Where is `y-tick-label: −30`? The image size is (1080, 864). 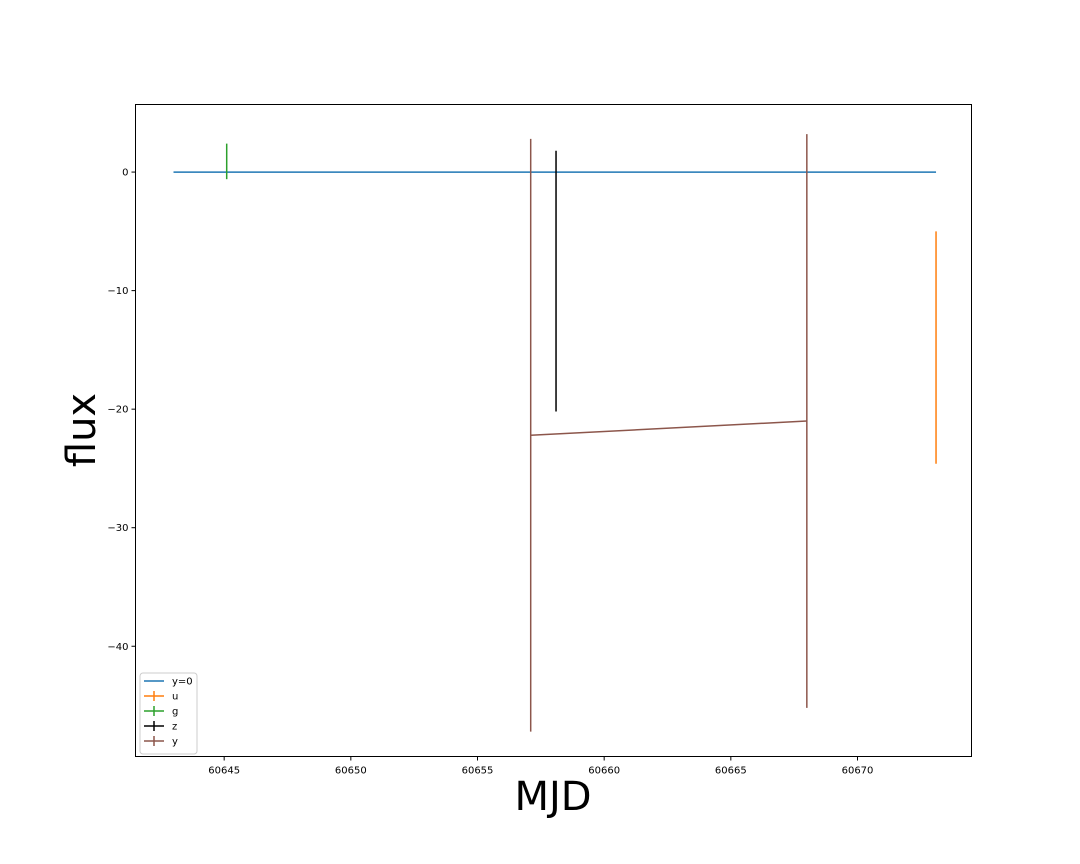 y-tick-label: −30 is located at coordinates (117, 528).